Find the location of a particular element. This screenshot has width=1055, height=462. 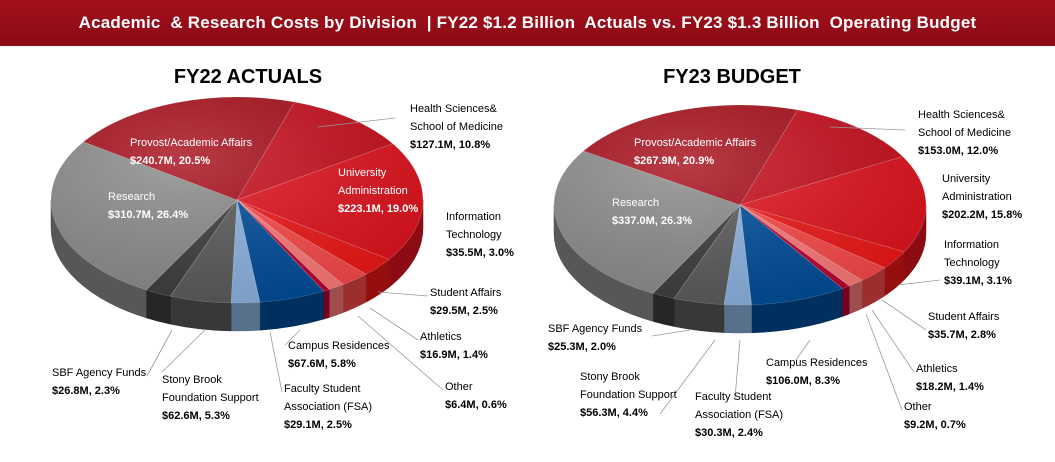

value-research: $337.0M, 26.3% is located at coordinates (652, 221).